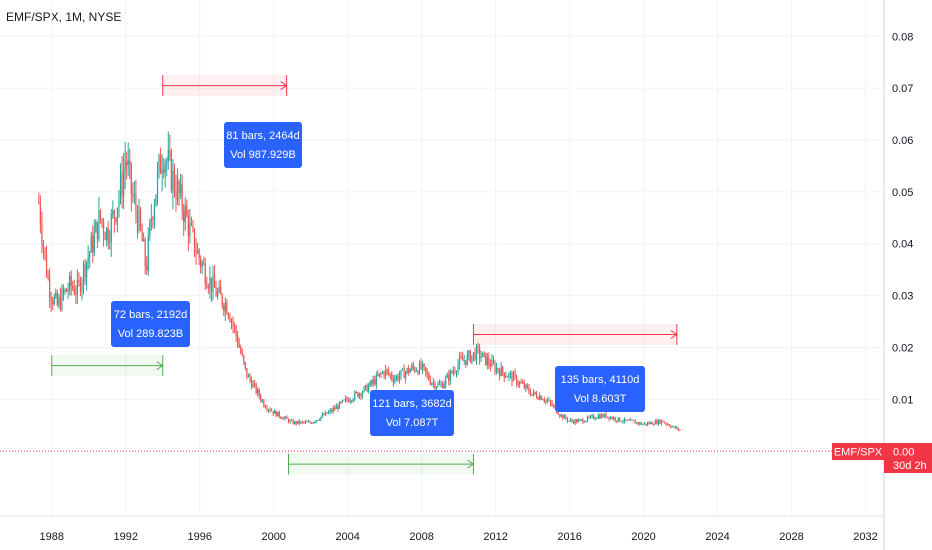 The image size is (932, 550). What do you see at coordinates (471, 464) in the screenshot?
I see `arrow-head-icon` at bounding box center [471, 464].